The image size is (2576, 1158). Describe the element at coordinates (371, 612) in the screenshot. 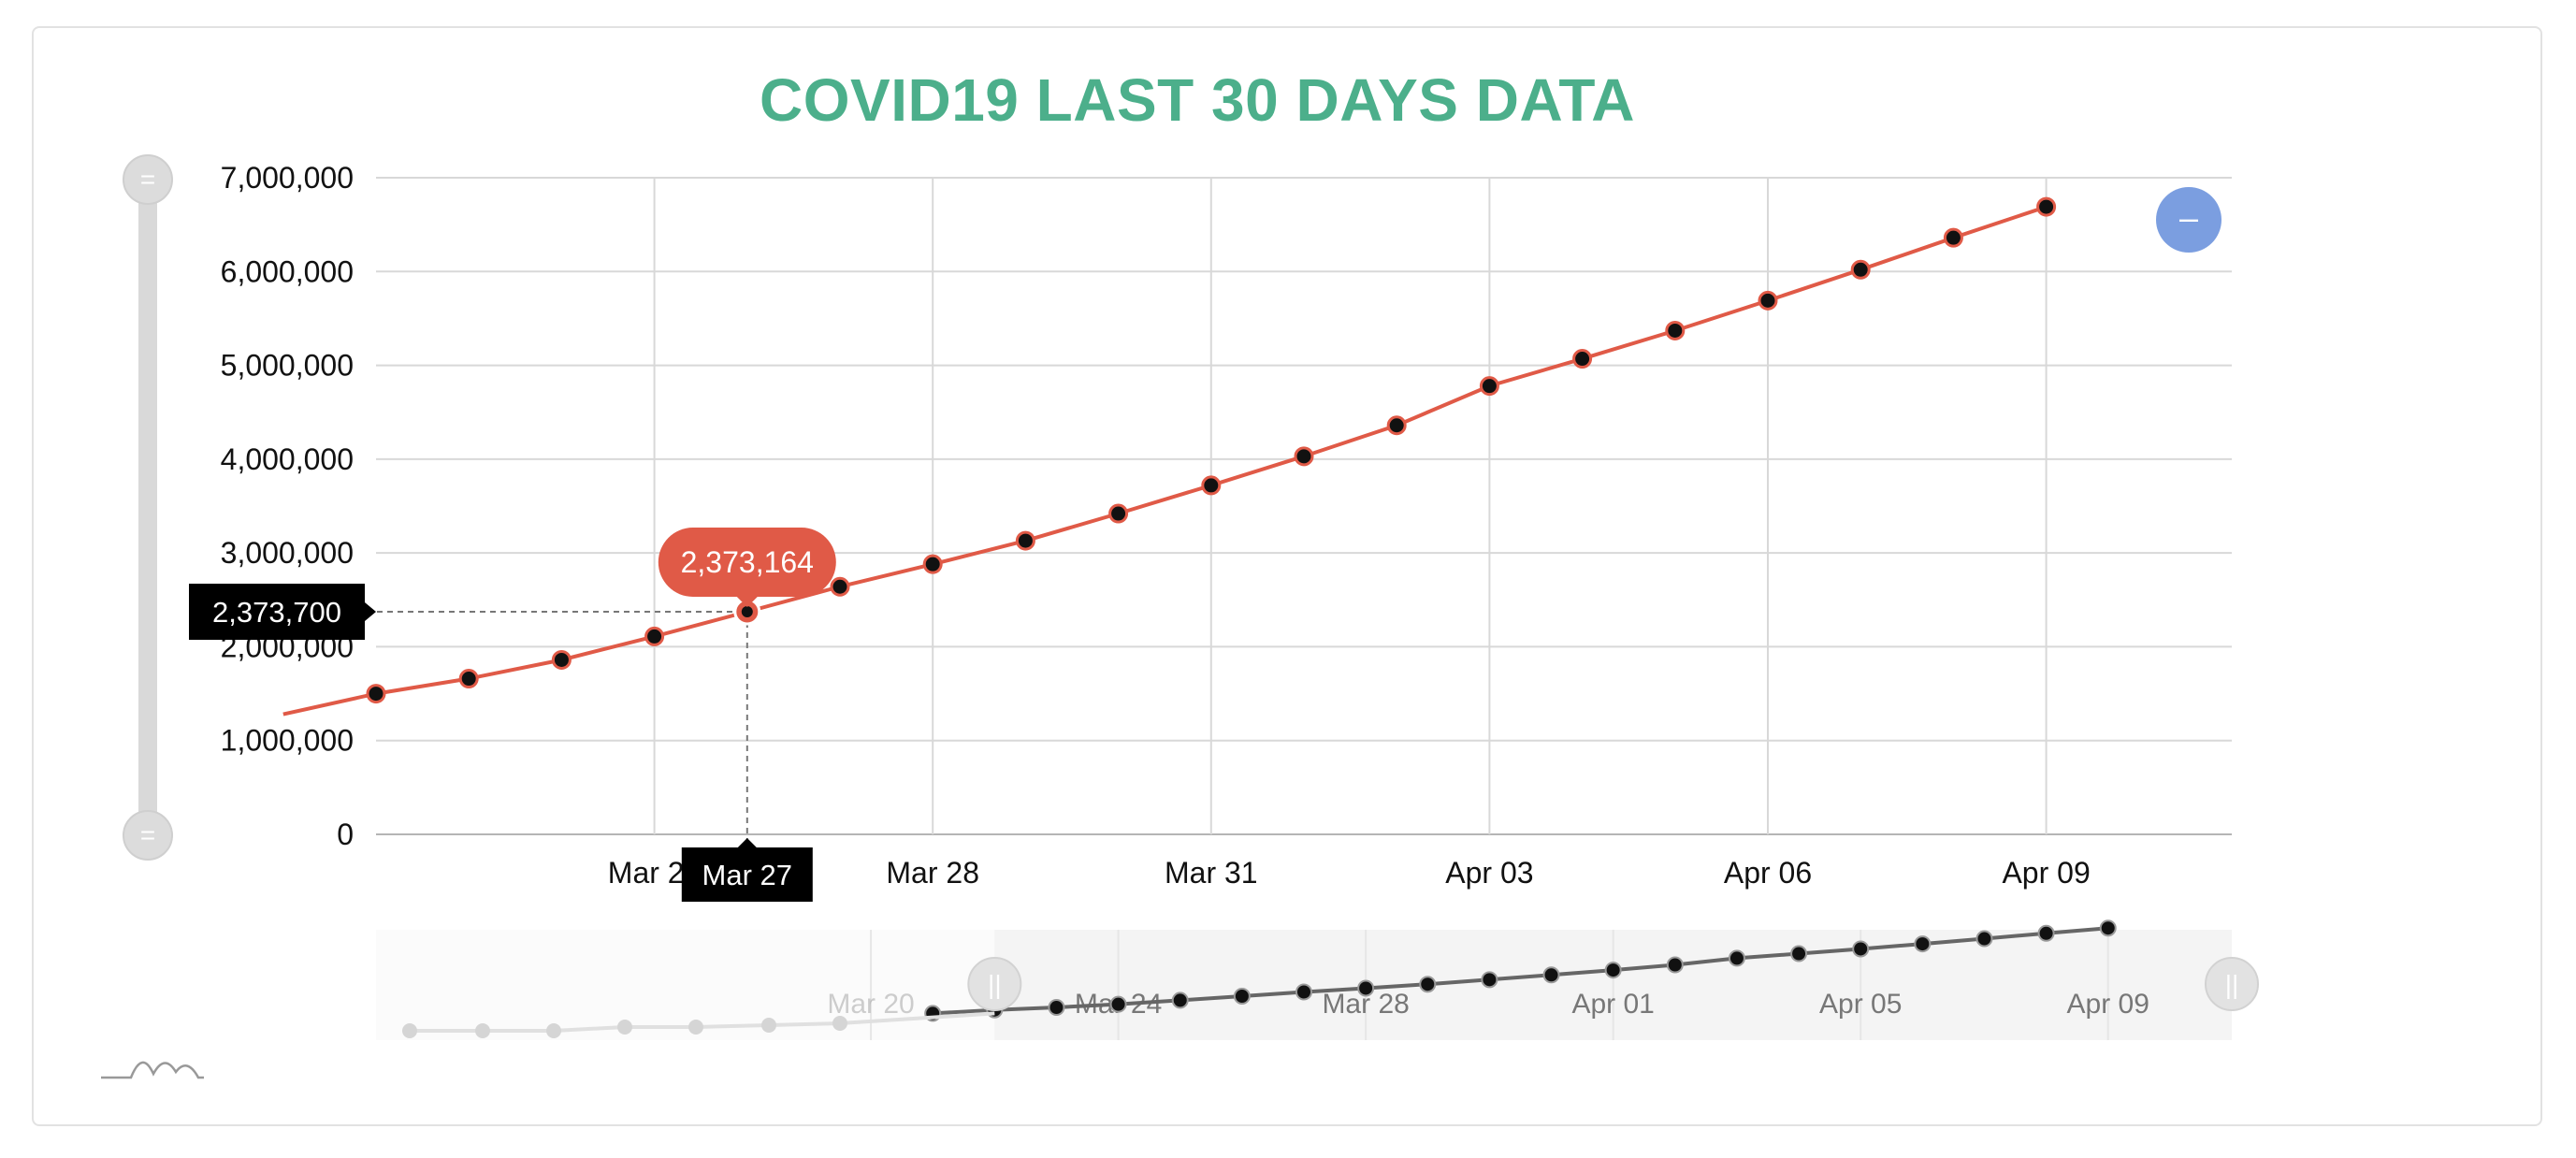

I see `y-axis-badge-arrow` at that location.